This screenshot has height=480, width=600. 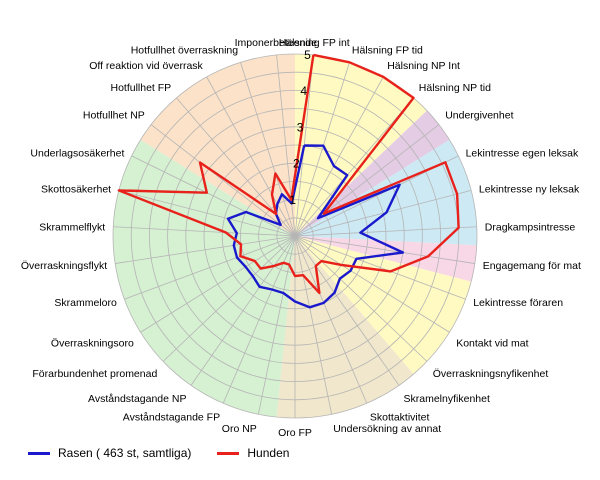 What do you see at coordinates (387, 51) in the screenshot?
I see `category-label-1: Hälsning FP tid` at bounding box center [387, 51].